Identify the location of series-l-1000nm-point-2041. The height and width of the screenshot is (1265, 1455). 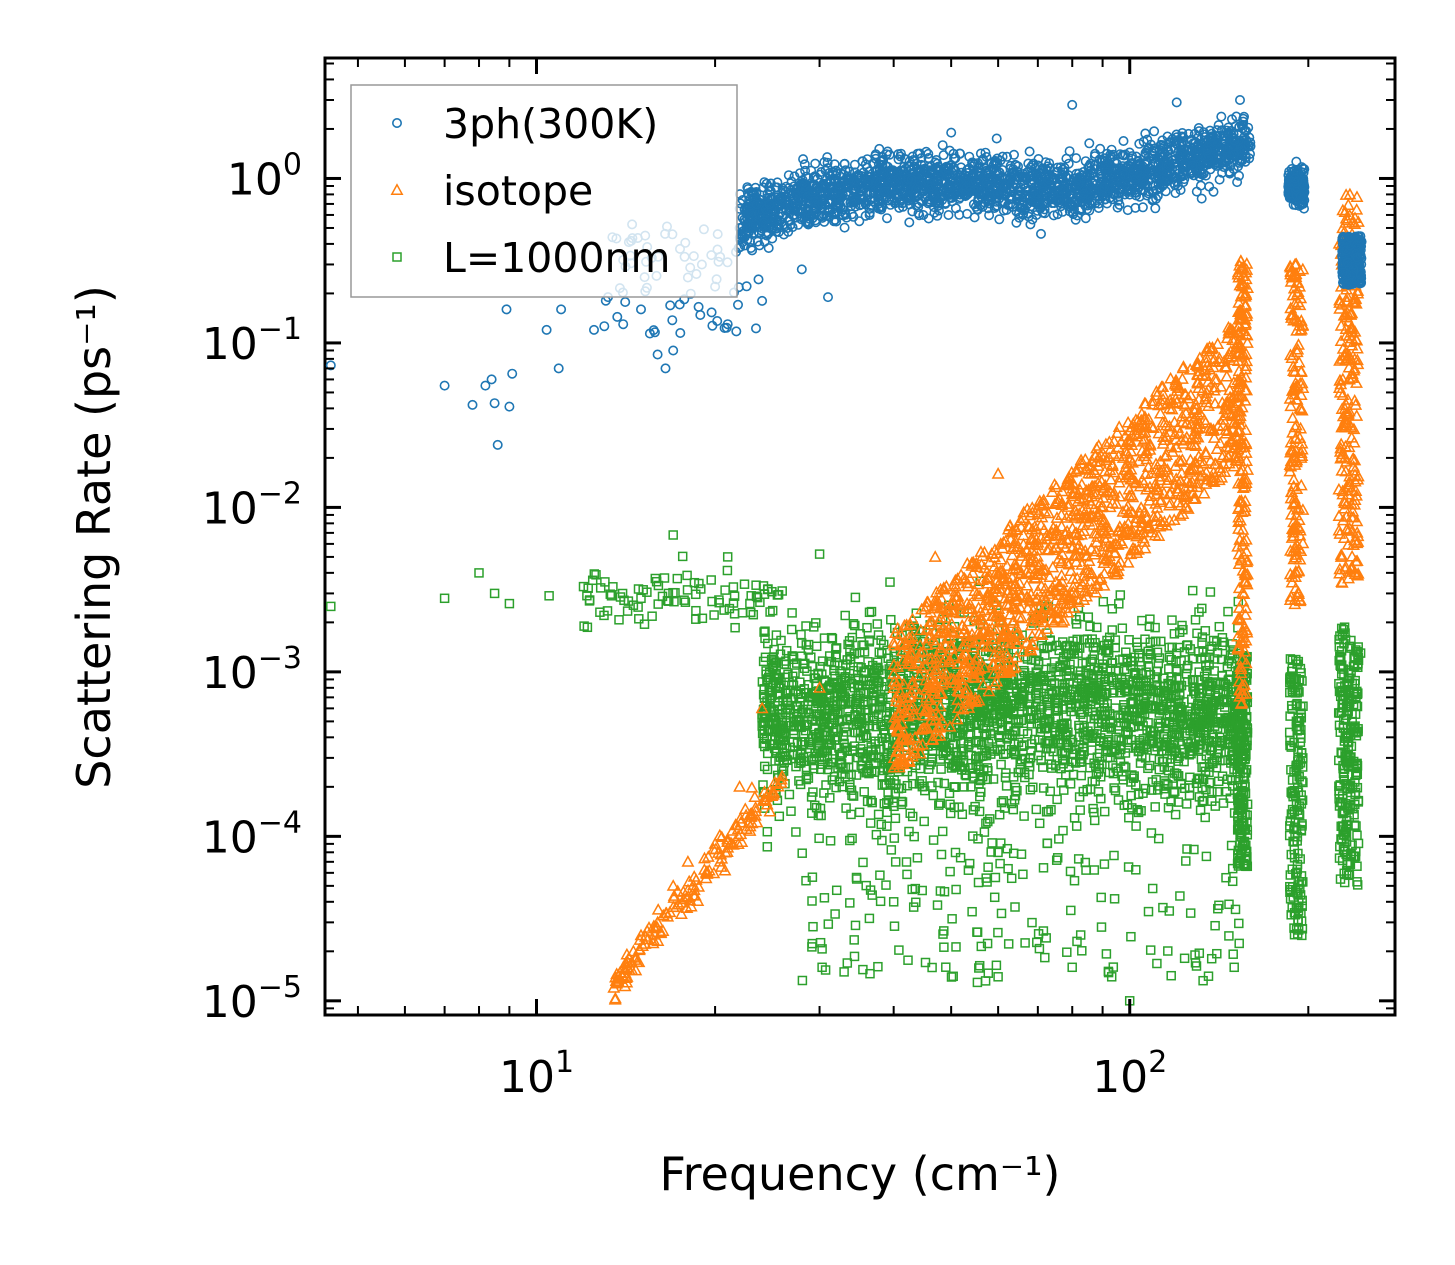
(1204, 800).